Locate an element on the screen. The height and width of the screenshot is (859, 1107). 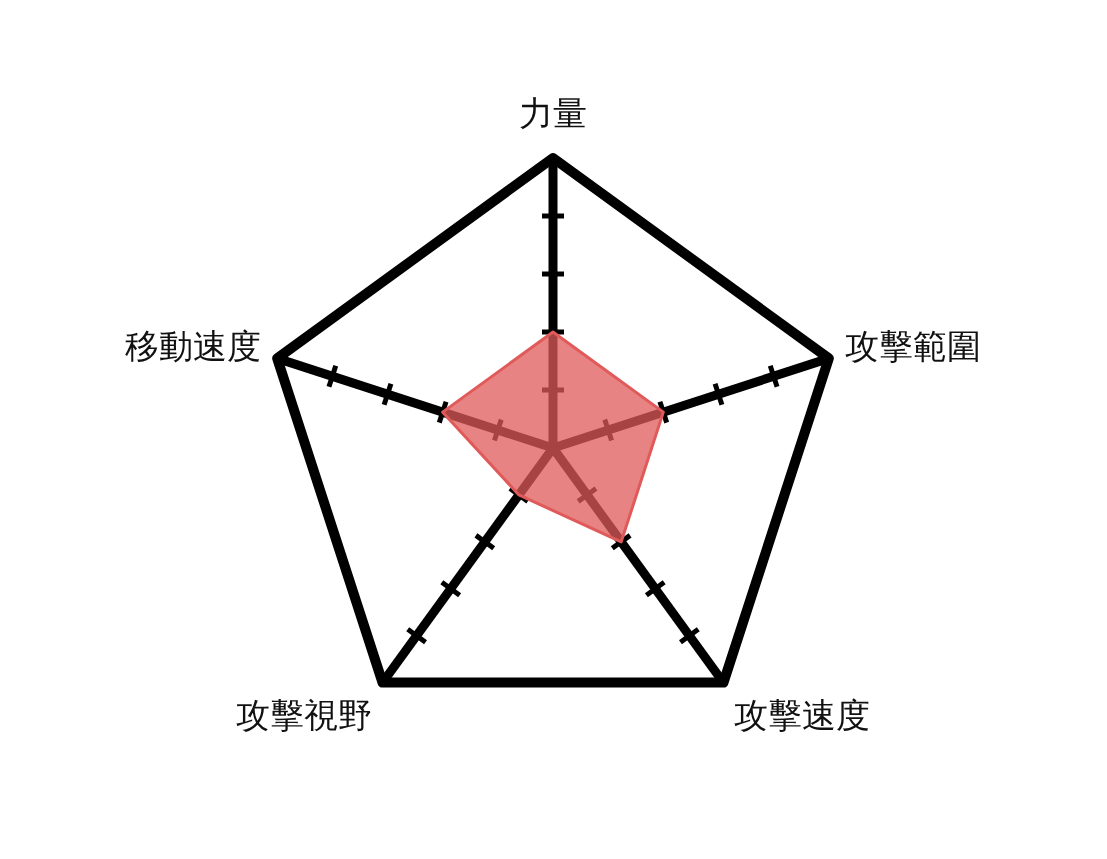
spoke-label: 力量 is located at coordinates (553, 113).